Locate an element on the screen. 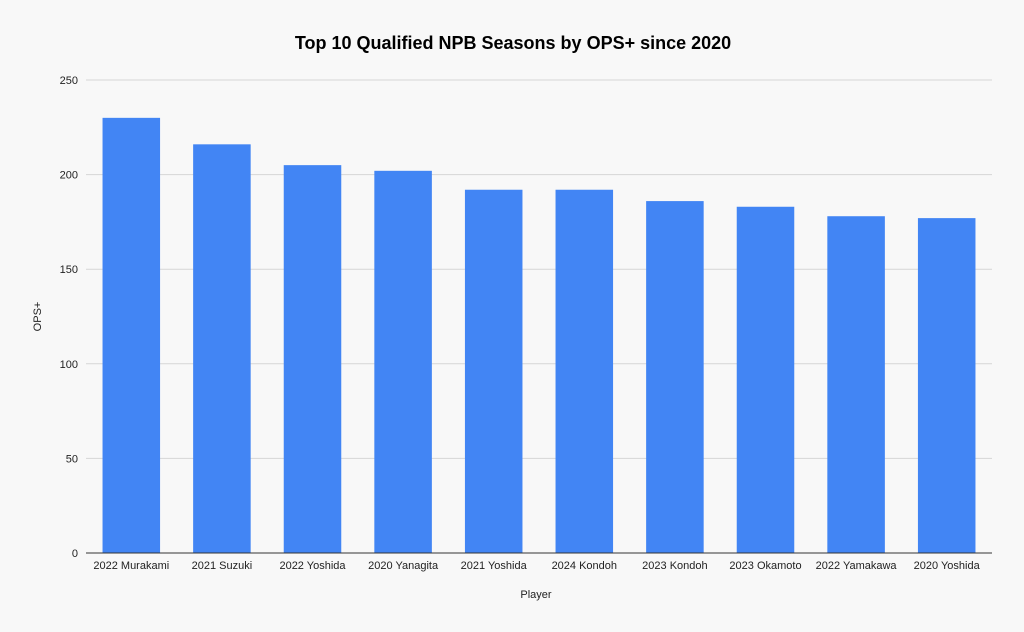 The width and height of the screenshot is (1024, 632). y-tick-labels: 0 50 100 150 200 250 is located at coordinates (69, 317).